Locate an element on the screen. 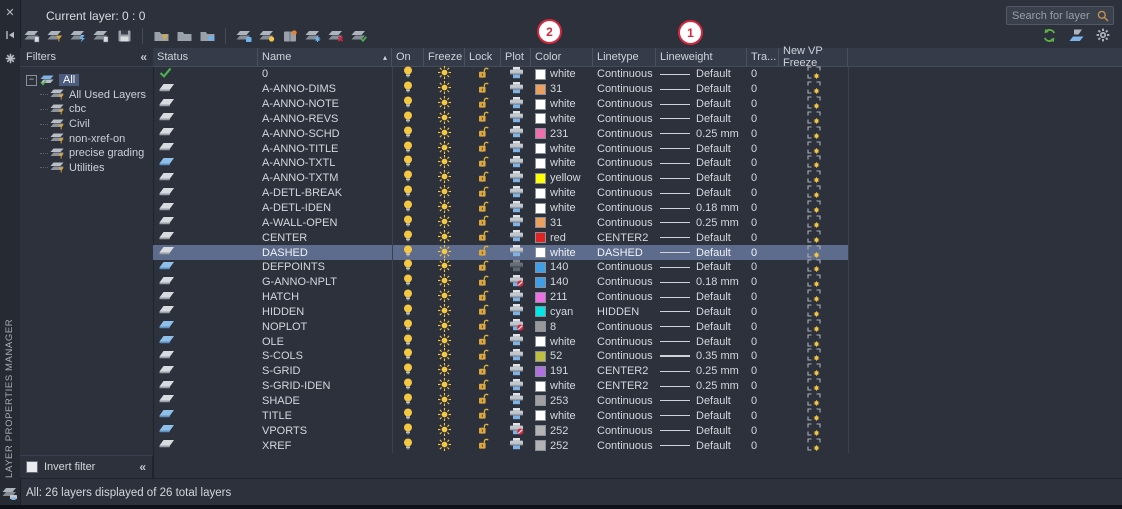 This screenshot has height=509, width=1122. color-cell: 231 is located at coordinates (562, 134).